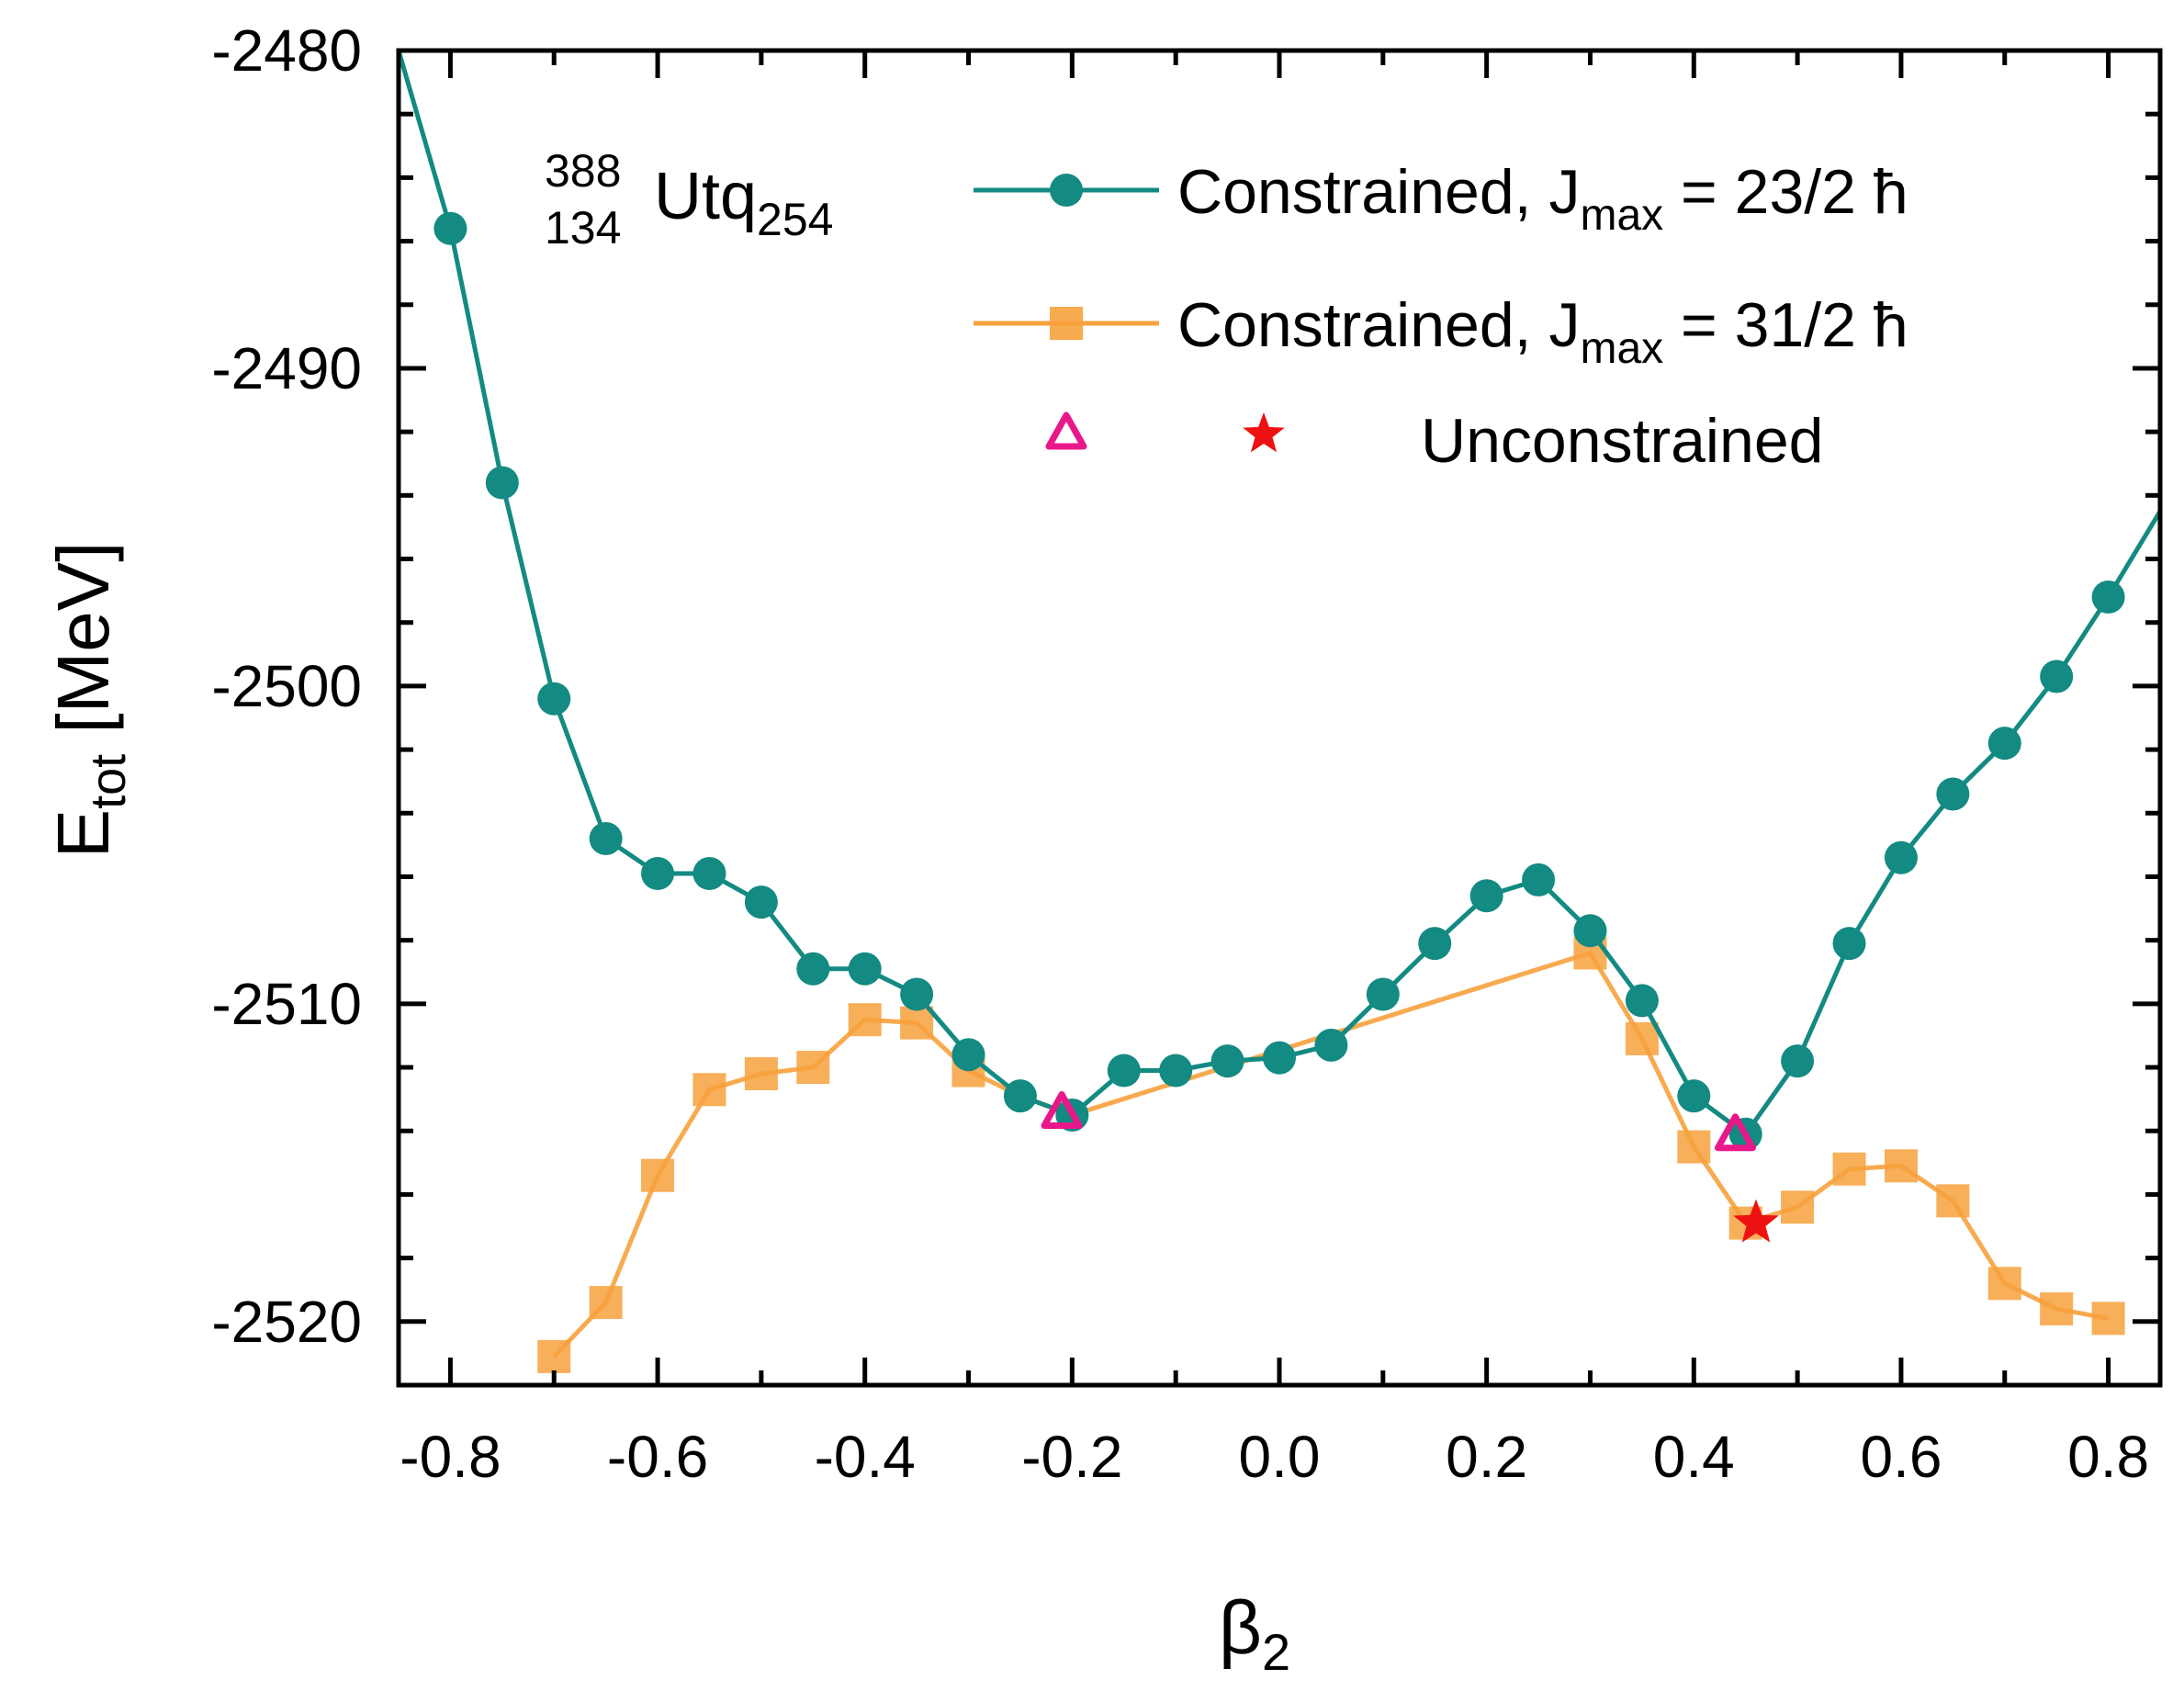 This screenshot has height=1691, width=2184. What do you see at coordinates (1280, 1457) in the screenshot?
I see `x-tick-label: 0.0` at bounding box center [1280, 1457].